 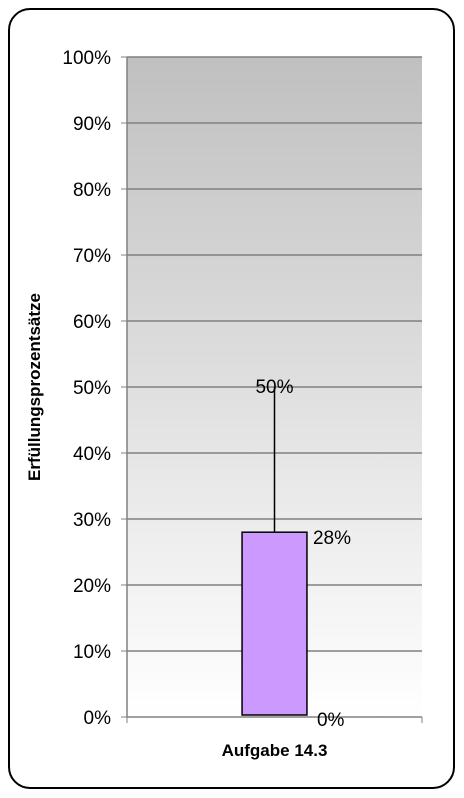 I want to click on y-tick-label: 10%, so click(x=92, y=652).